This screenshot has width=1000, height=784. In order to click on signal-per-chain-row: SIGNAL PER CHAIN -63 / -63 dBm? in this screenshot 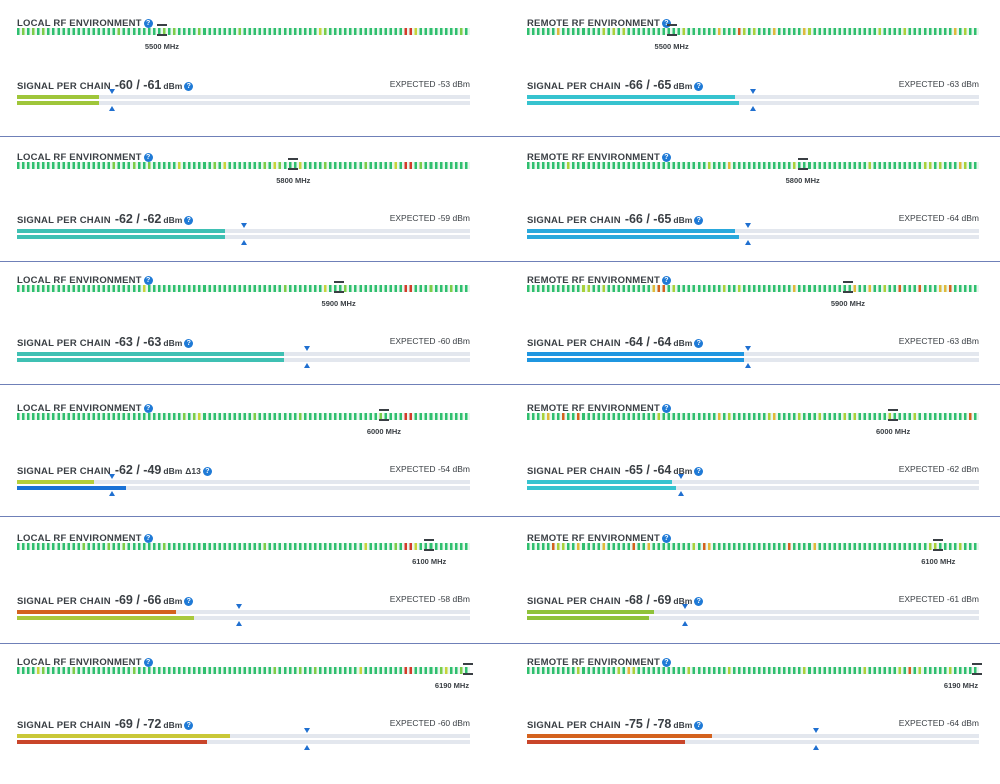, I will do `click(105, 342)`.